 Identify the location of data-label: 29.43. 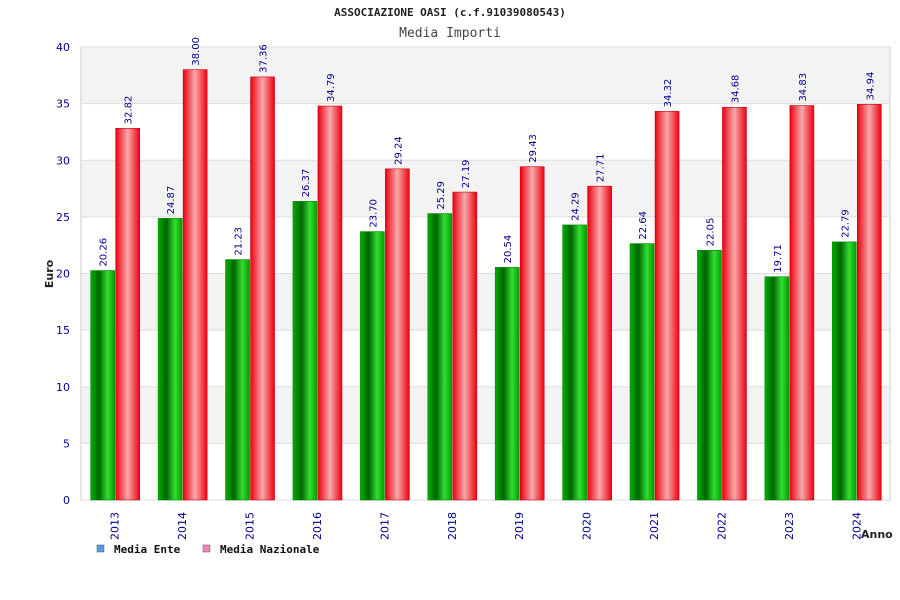
(533, 148).